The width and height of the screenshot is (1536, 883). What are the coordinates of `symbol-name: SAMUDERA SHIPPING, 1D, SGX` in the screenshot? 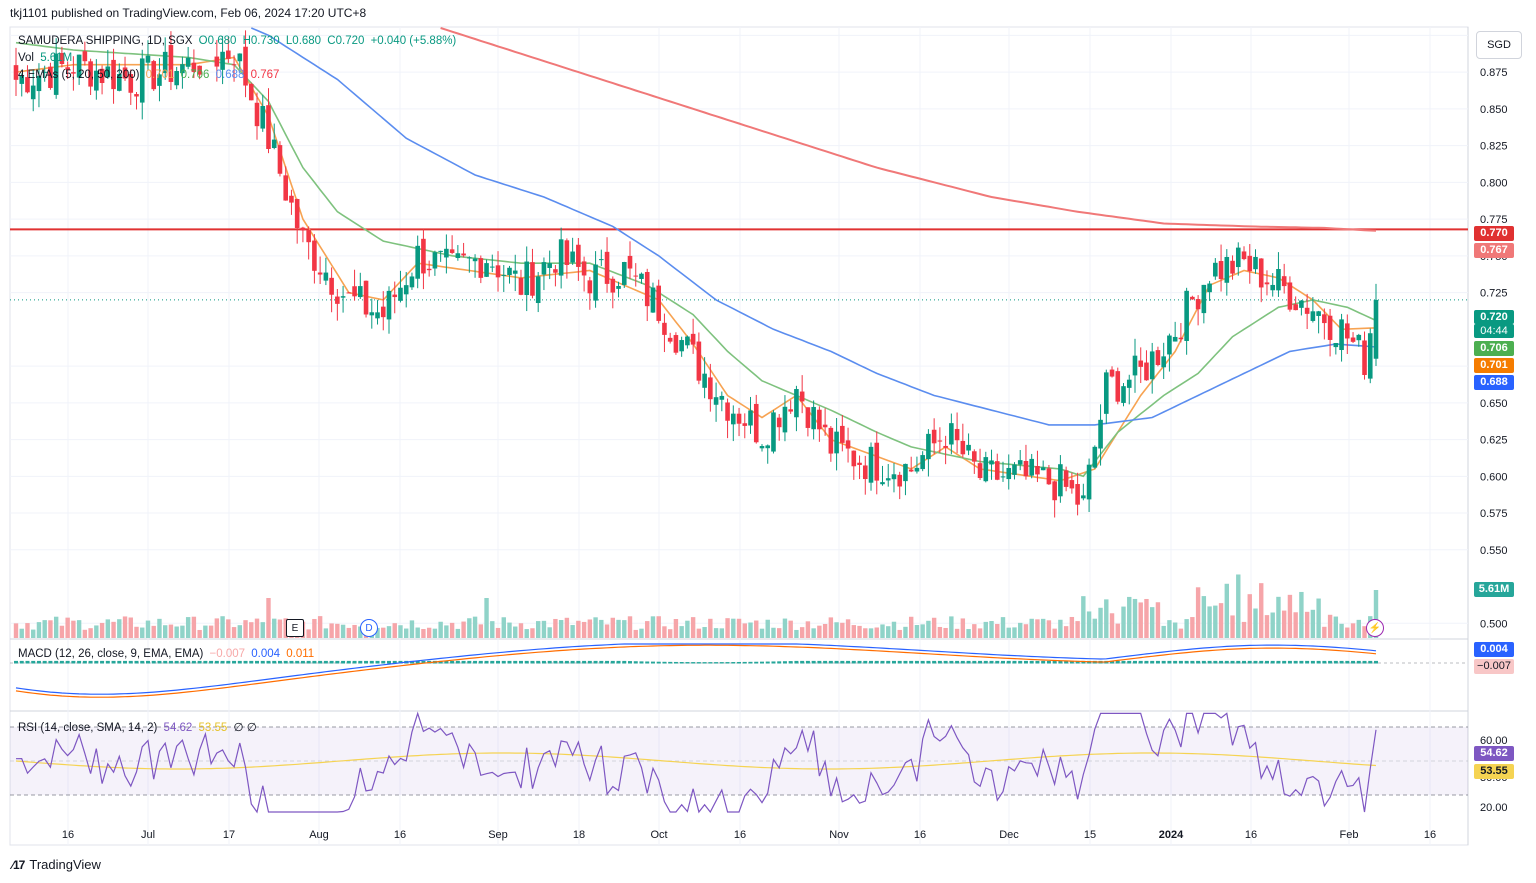 It's located at (105, 41).